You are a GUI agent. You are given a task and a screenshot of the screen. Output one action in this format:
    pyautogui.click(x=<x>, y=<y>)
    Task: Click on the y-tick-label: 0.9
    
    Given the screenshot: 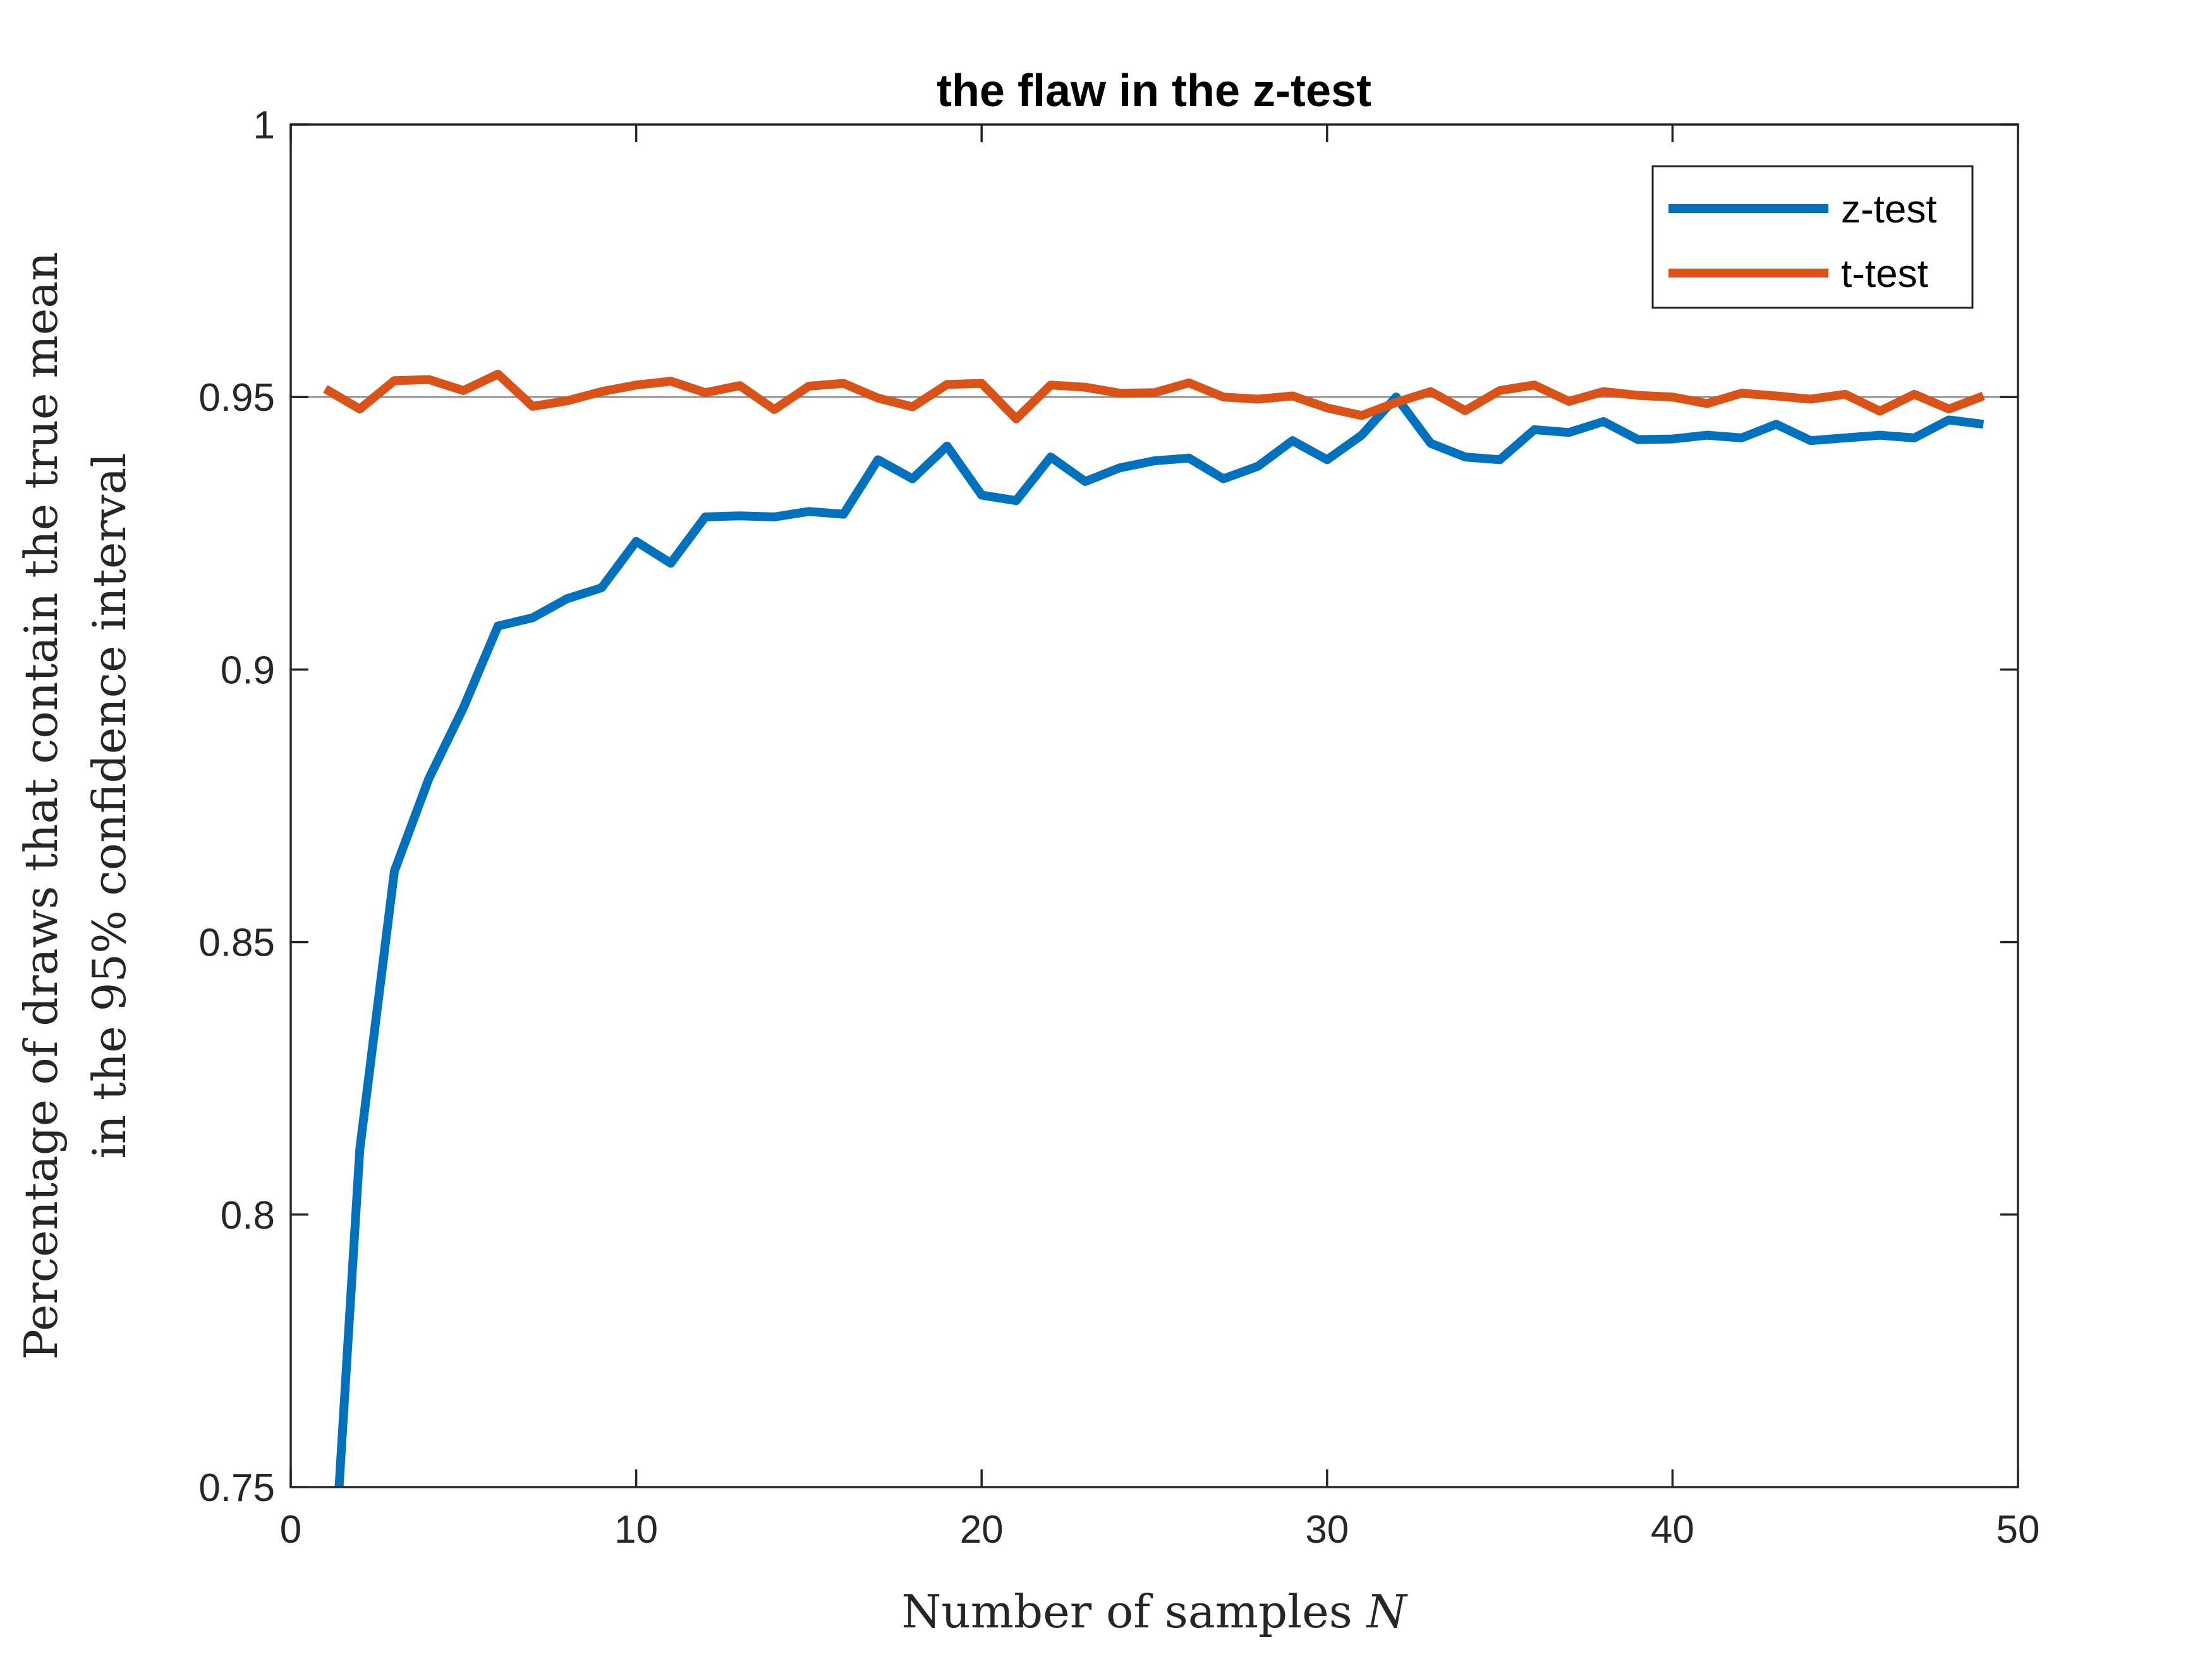 What is the action you would take?
    pyautogui.click(x=248, y=670)
    